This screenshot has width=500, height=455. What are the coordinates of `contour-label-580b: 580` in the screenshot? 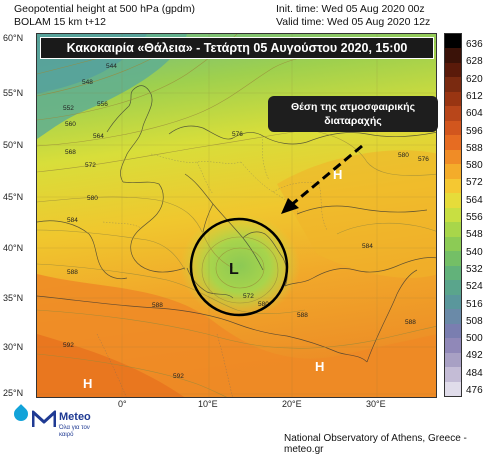 It's located at (403, 155).